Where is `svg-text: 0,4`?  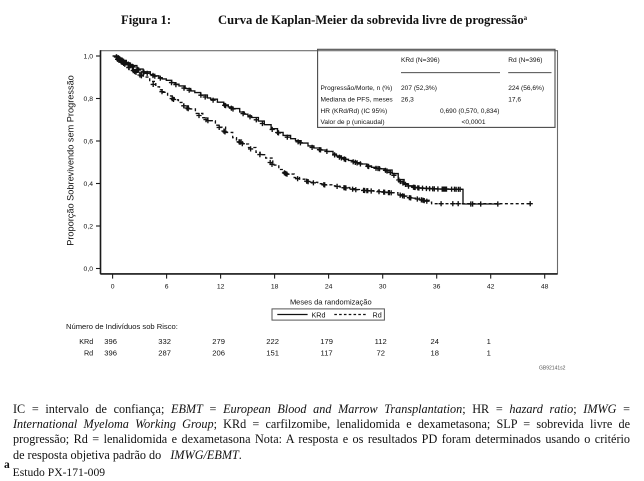
svg-text: 0,4 is located at coordinates (89, 184).